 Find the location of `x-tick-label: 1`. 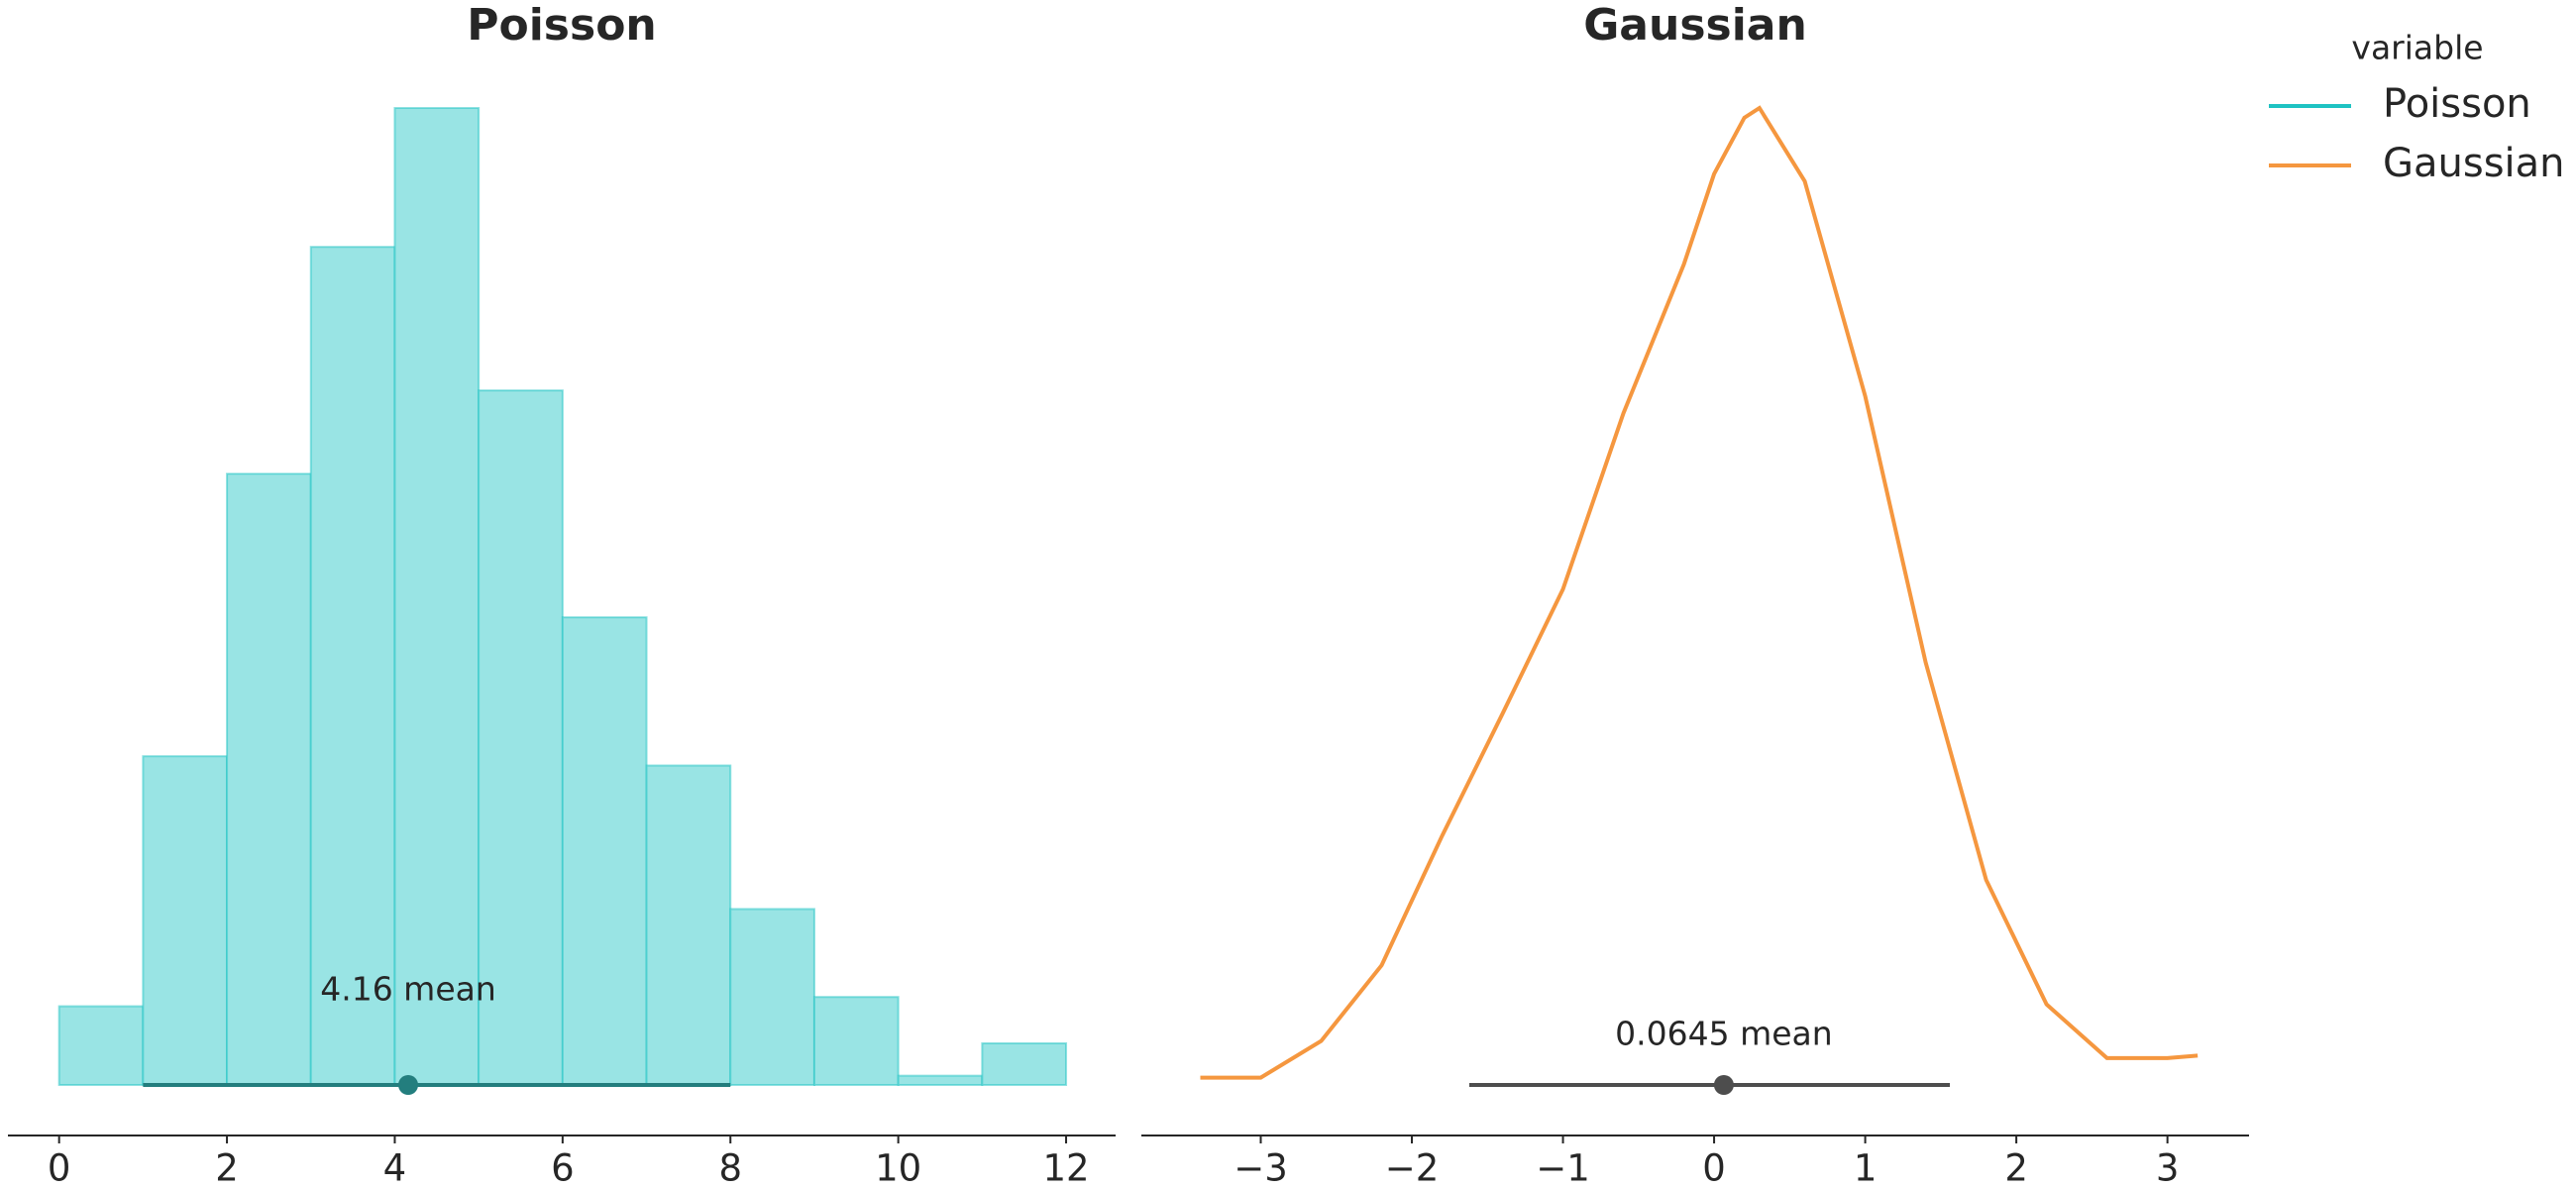

x-tick-label: 1 is located at coordinates (1866, 1168).